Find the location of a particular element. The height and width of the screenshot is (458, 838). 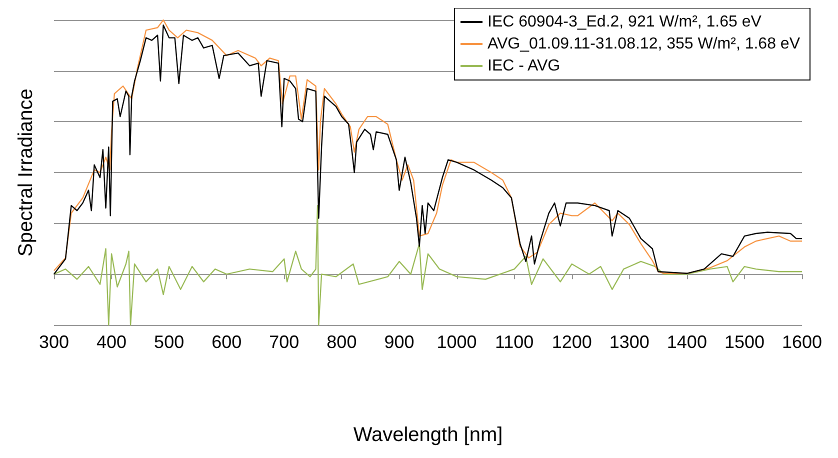

x-tick-label: 600 is located at coordinates (227, 342).